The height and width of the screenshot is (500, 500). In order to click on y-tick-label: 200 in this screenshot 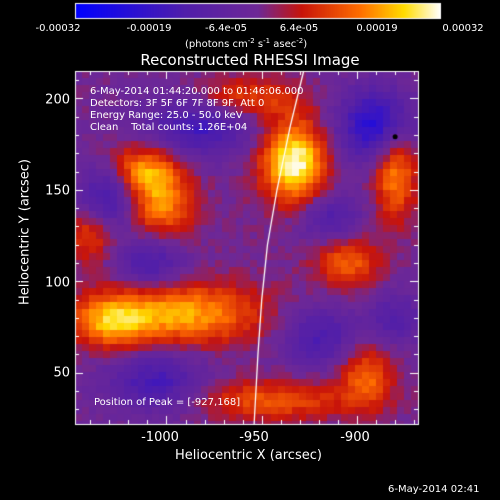, I will do `click(57, 100)`.